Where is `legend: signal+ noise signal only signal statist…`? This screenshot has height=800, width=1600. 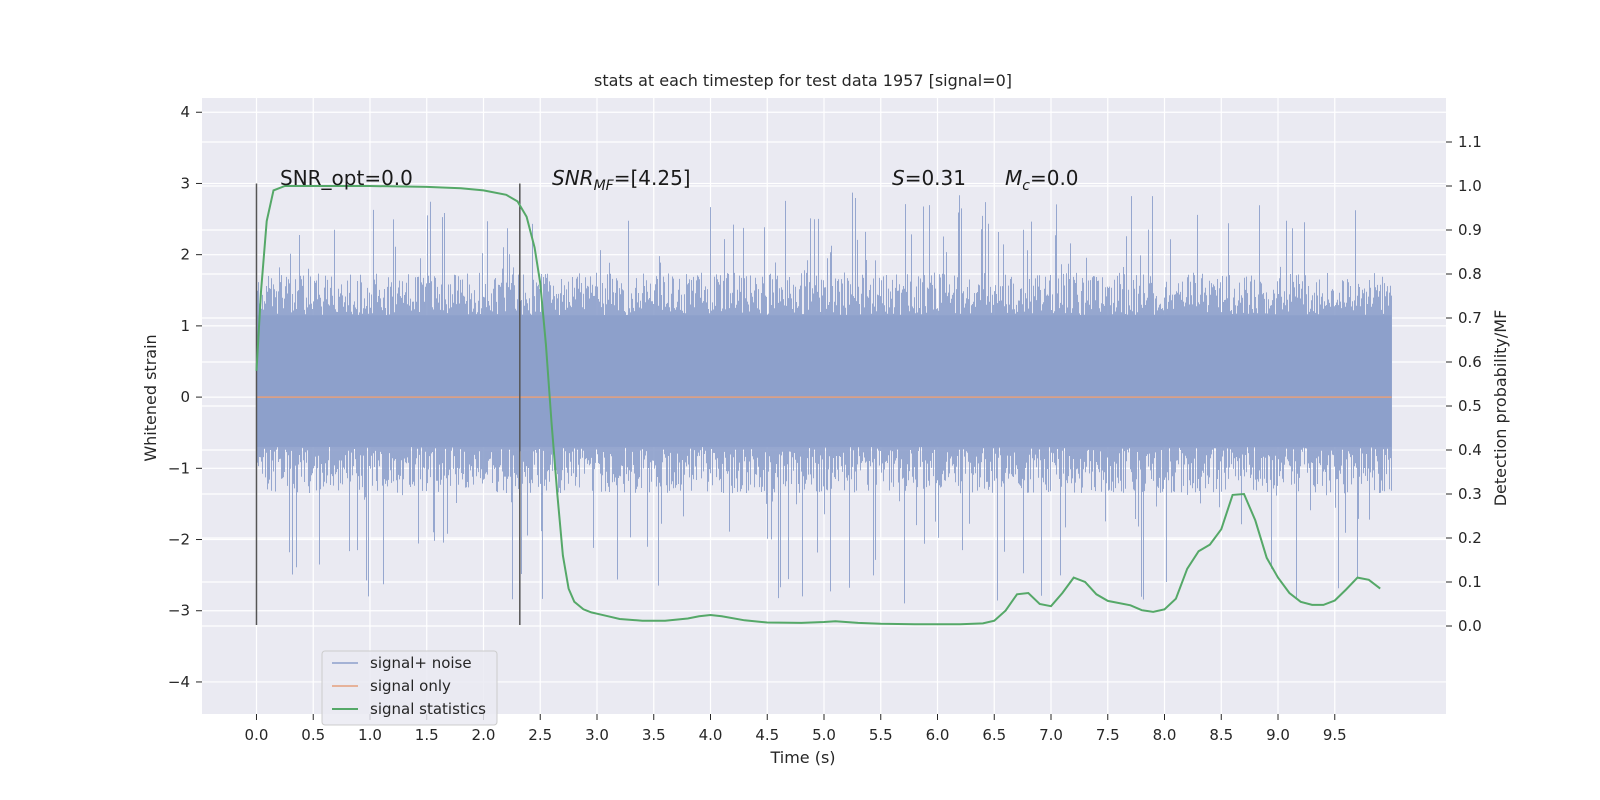 legend: signal+ noise signal only signal statist… is located at coordinates (409, 688).